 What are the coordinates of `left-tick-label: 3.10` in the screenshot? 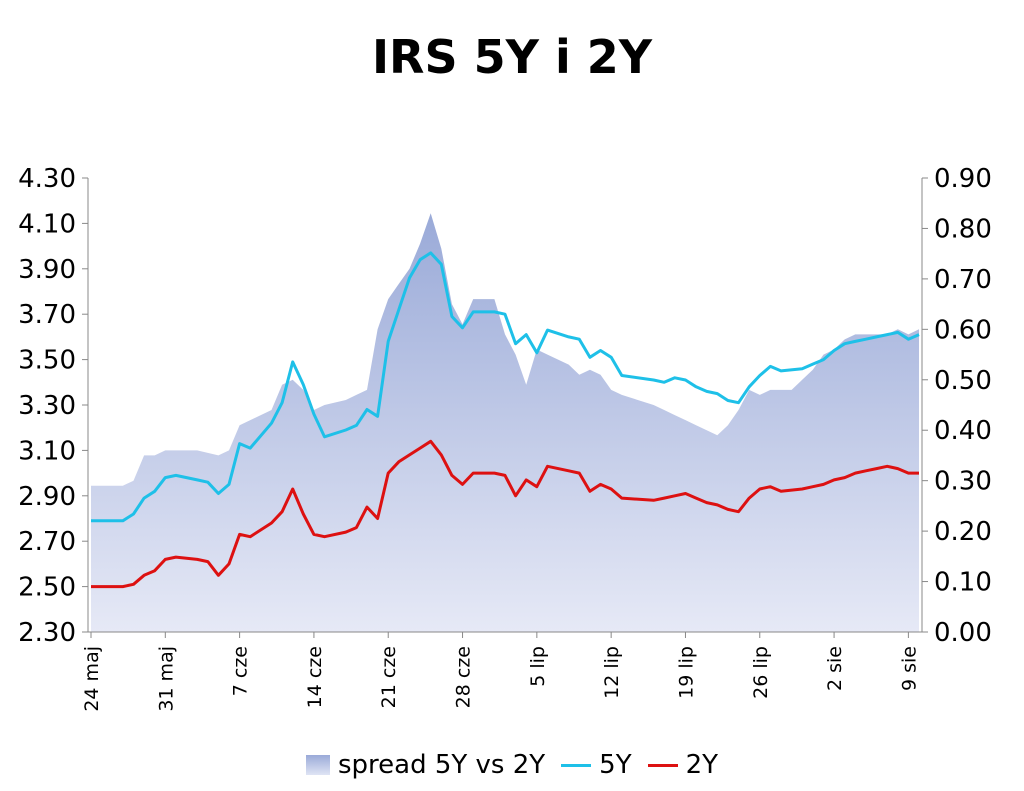 It's located at (47, 451).